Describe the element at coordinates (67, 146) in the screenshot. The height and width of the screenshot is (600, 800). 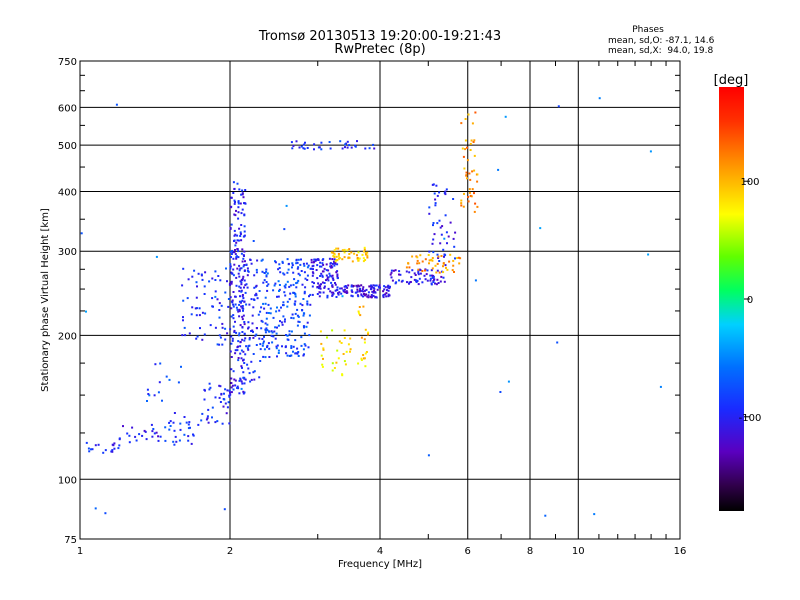
I see `y-tick-label: 500` at that location.